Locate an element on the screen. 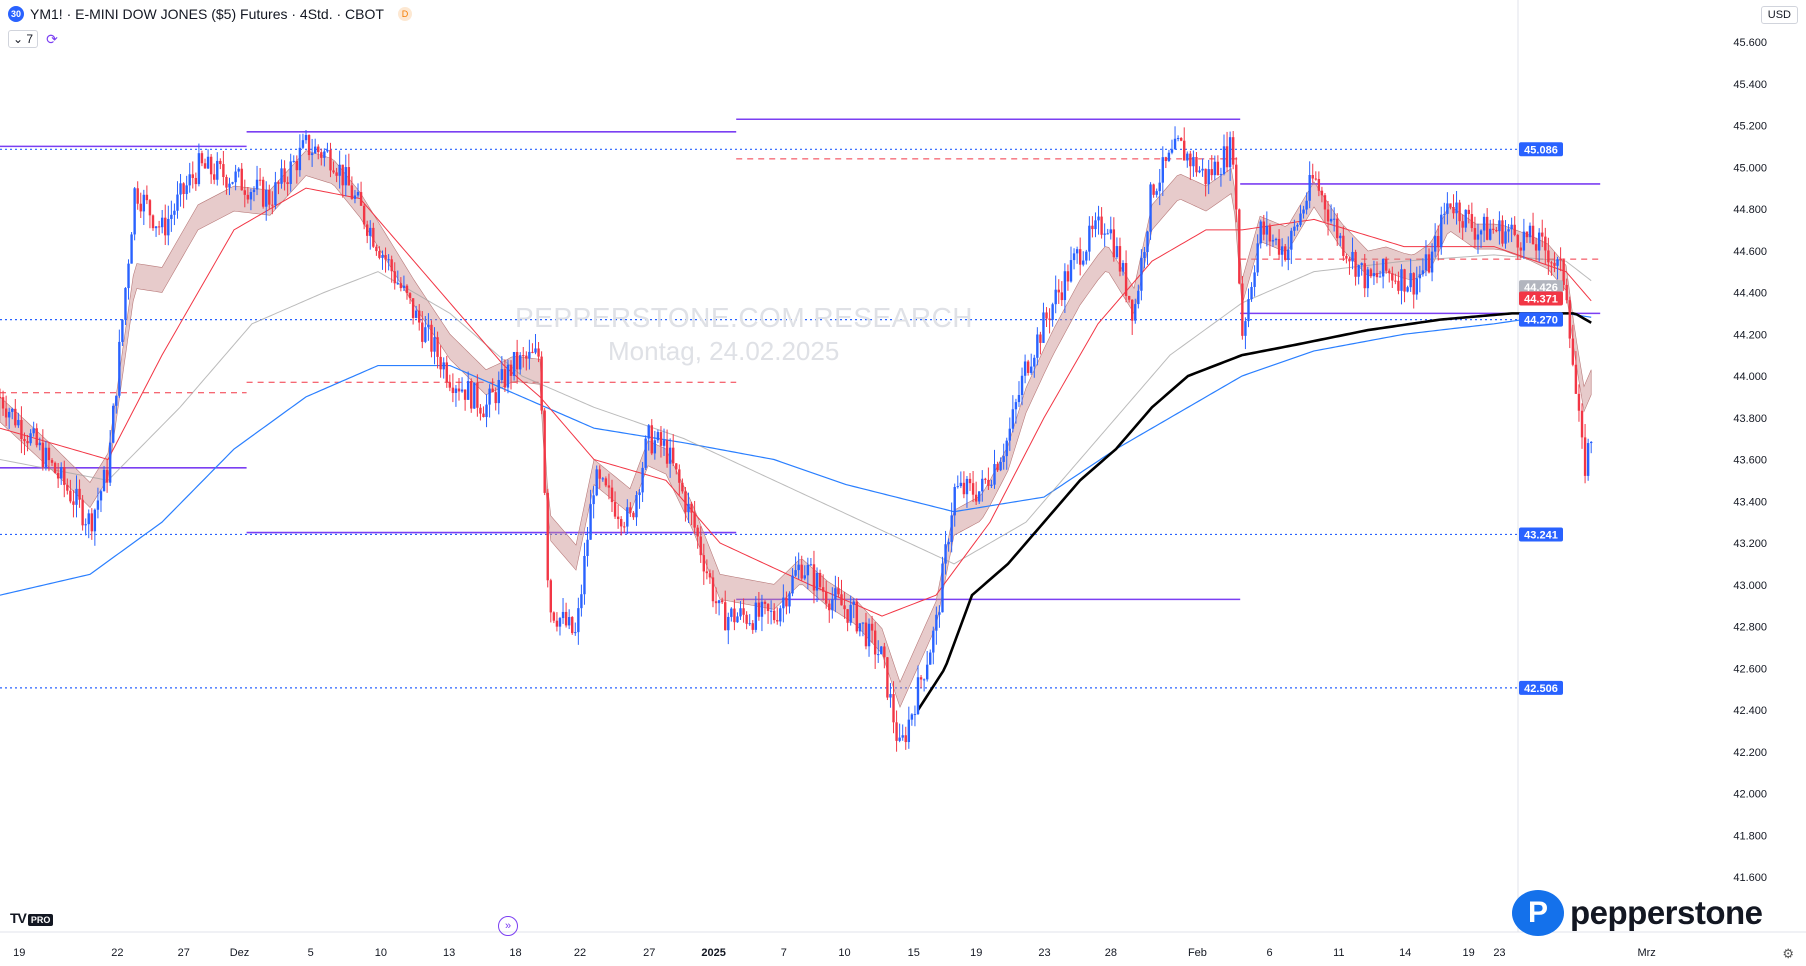  tradingview-logo: TV PRO is located at coordinates (32, 918).